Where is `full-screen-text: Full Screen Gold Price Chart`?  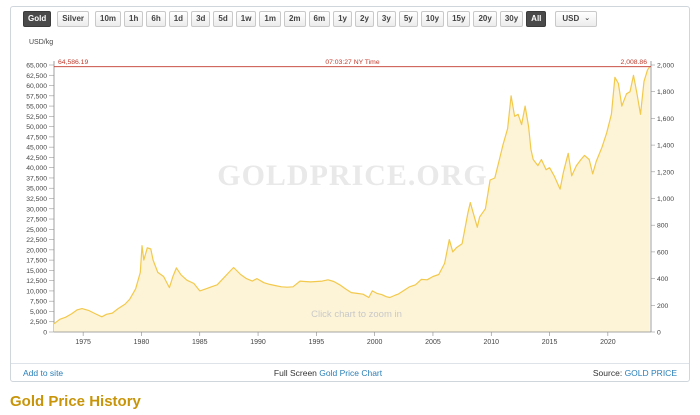
full-screen-text: Full Screen Gold Price Chart is located at coordinates (328, 373).